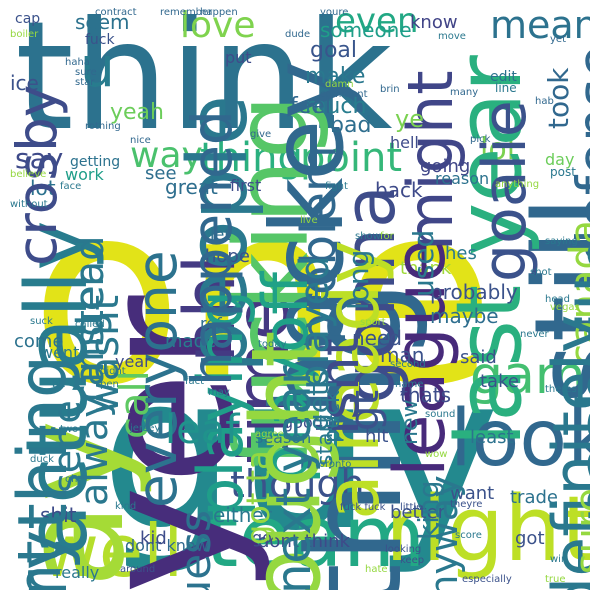 This screenshot has width=590, height=590. What do you see at coordinates (541, 272) in the screenshot?
I see `word-shot: shot` at bounding box center [541, 272].